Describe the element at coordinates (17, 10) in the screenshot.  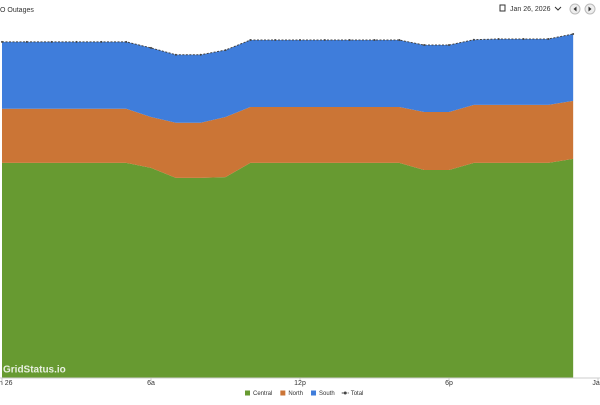
I see `chart-title: O Outages` at that location.